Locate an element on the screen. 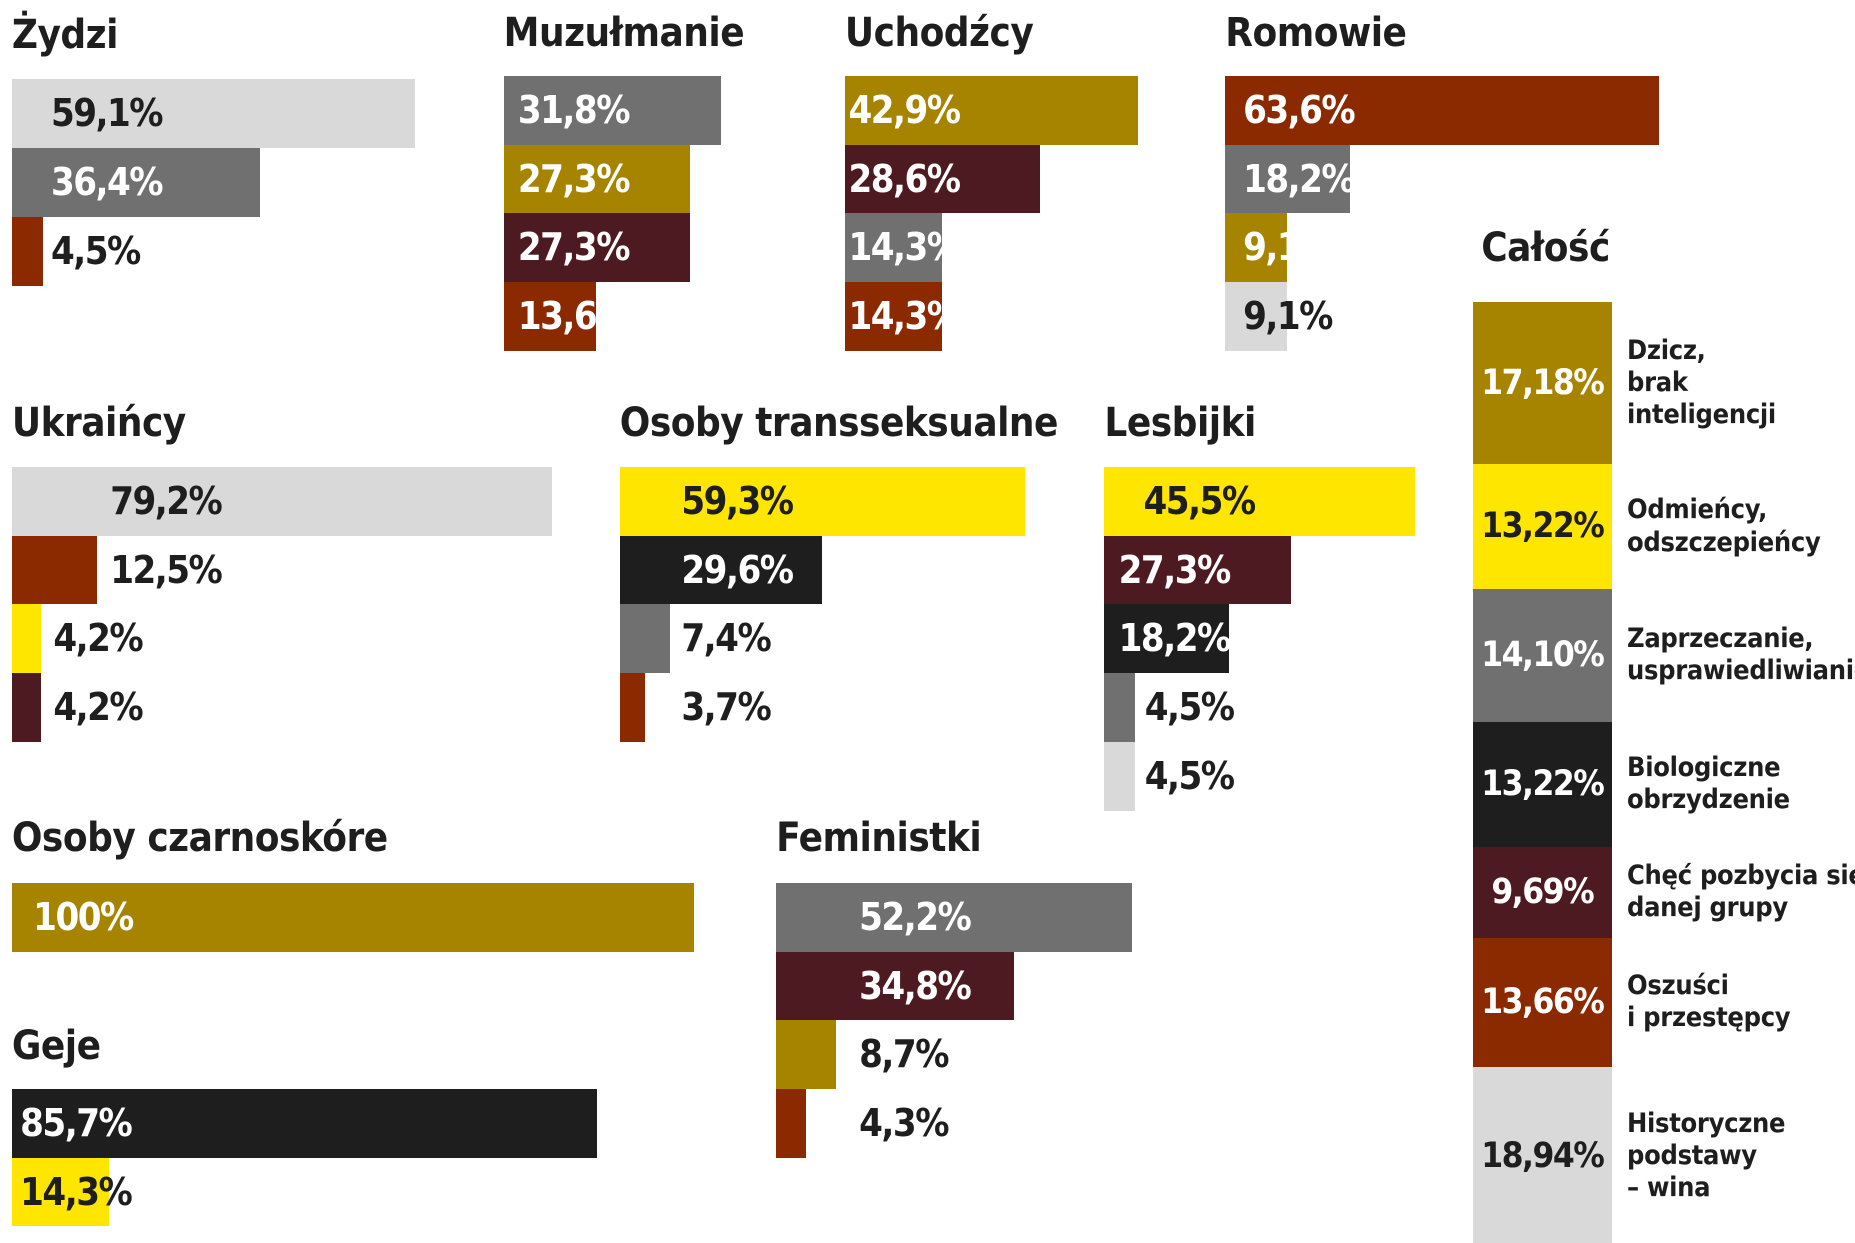  value-label: 4,3% is located at coordinates (904, 1123).